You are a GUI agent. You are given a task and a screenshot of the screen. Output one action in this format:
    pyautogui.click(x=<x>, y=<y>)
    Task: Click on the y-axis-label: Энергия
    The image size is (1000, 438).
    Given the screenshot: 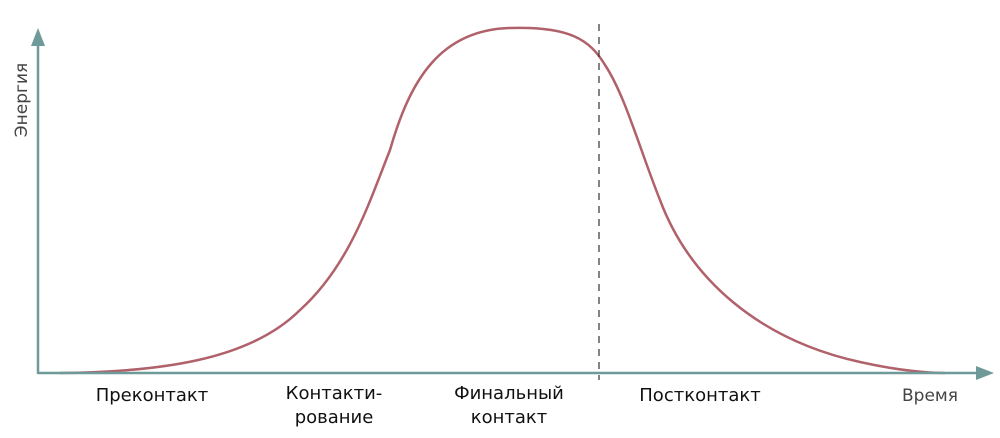 What is the action you would take?
    pyautogui.click(x=22, y=100)
    